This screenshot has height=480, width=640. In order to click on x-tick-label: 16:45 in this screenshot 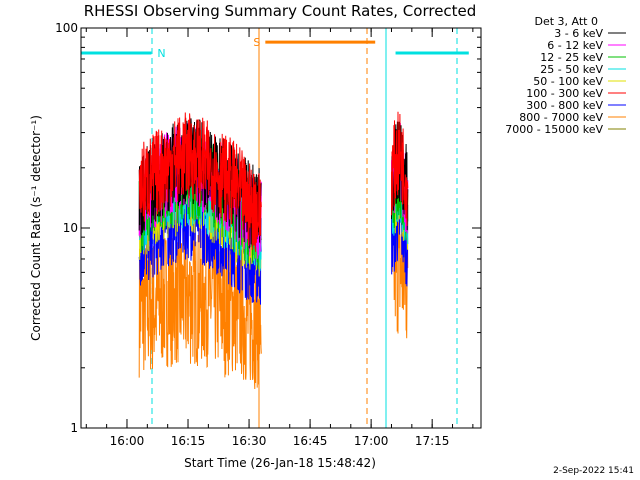, I will do `click(310, 441)`.